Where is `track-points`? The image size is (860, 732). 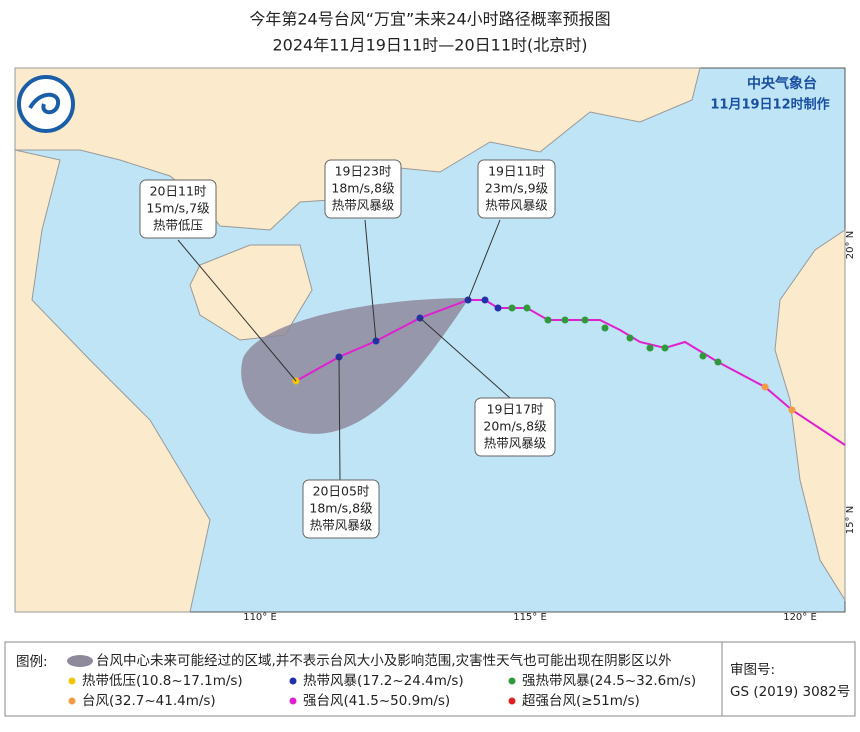
track-points is located at coordinates (544, 355).